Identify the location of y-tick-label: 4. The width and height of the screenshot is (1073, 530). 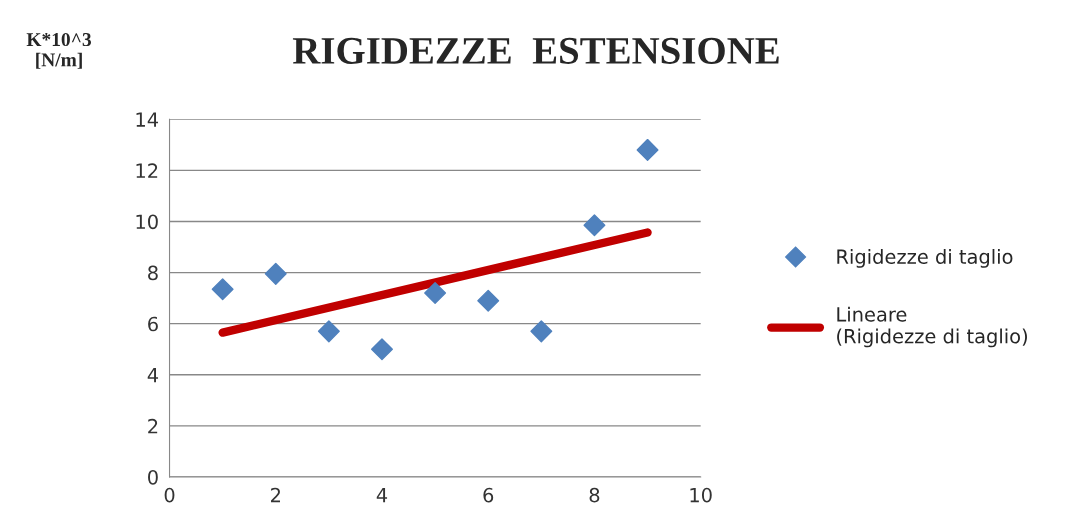
(153, 375).